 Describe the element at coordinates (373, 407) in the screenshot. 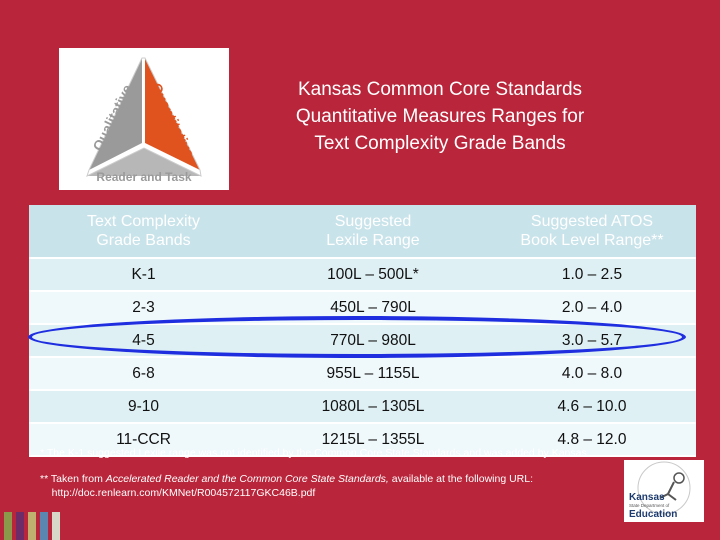

I see `lexile-cell: 1080L – 1305L` at that location.